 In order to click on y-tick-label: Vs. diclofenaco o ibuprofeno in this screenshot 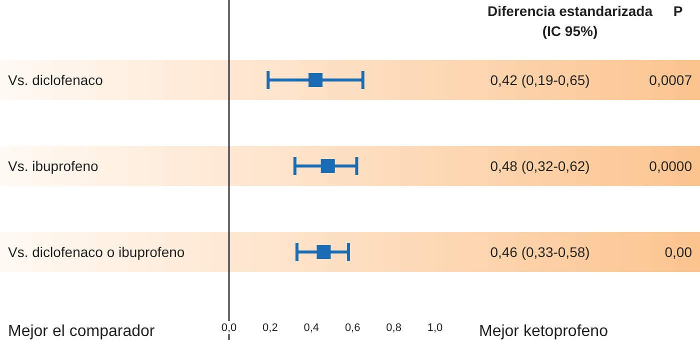, I will do `click(96, 252)`.